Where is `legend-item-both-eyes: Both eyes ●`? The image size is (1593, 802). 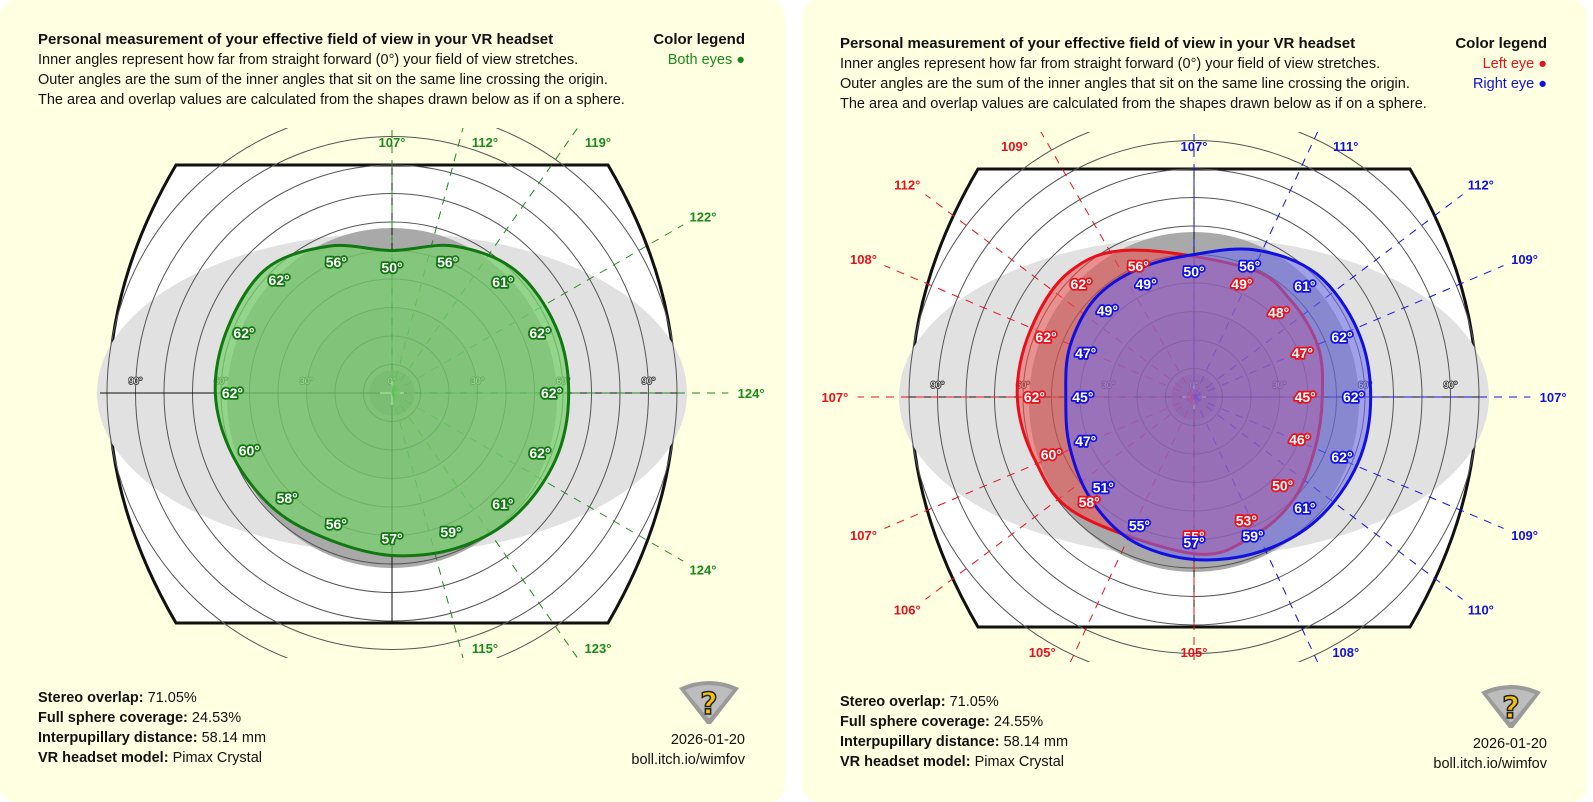 legend-item-both-eyes: Both eyes ● is located at coordinates (706, 60).